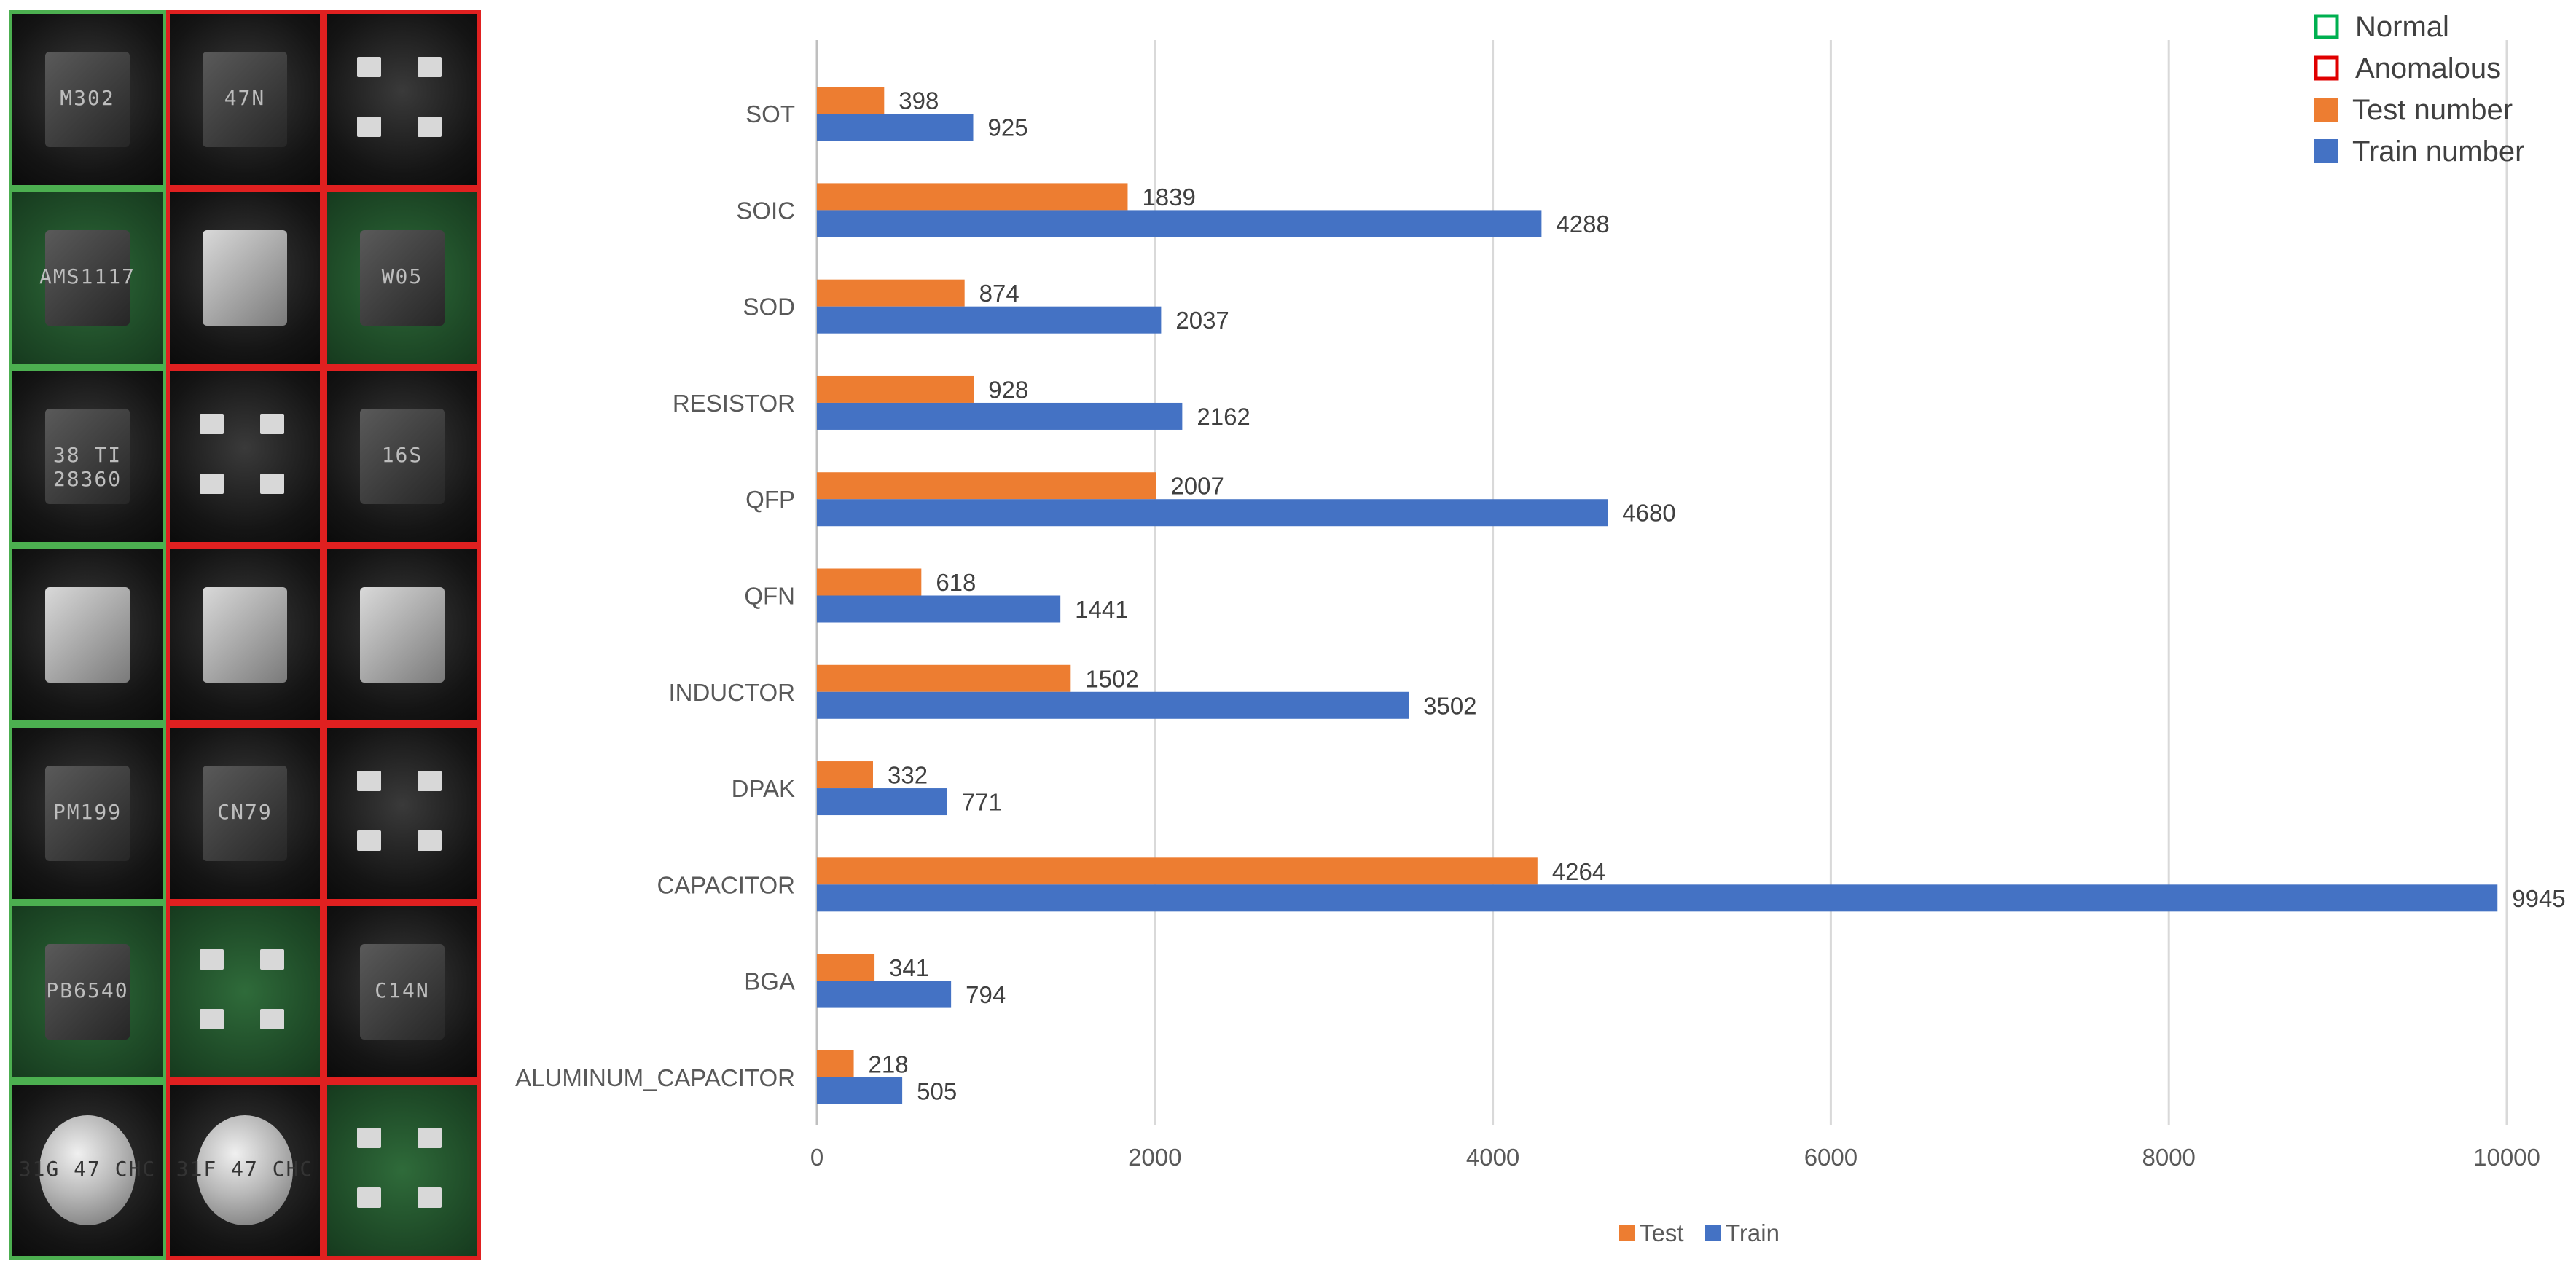 The height and width of the screenshot is (1269, 2576). I want to click on train-value-label: 4288, so click(1582, 224).